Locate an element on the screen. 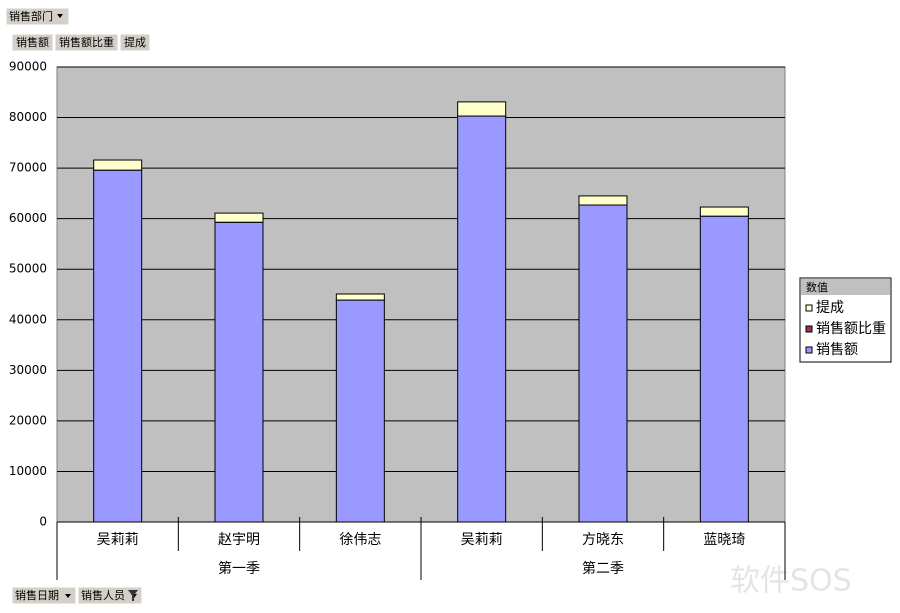  legend-label: 销售额比重 is located at coordinates (851, 329).